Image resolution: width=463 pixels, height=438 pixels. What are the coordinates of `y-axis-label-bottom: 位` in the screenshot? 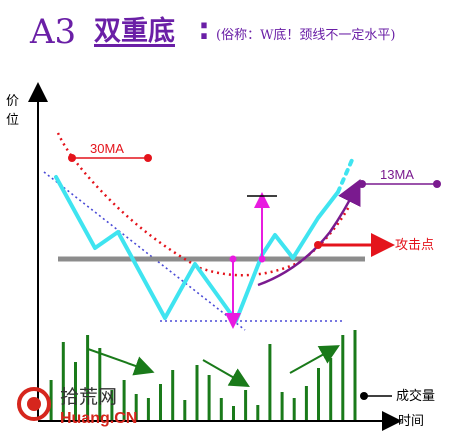 It's located at (13, 120).